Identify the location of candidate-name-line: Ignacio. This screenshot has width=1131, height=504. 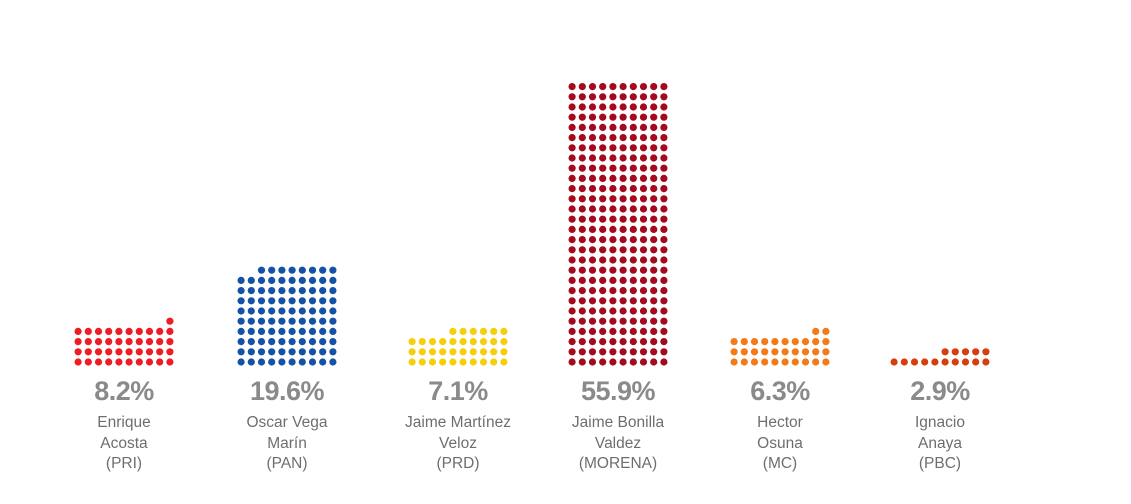
(940, 422).